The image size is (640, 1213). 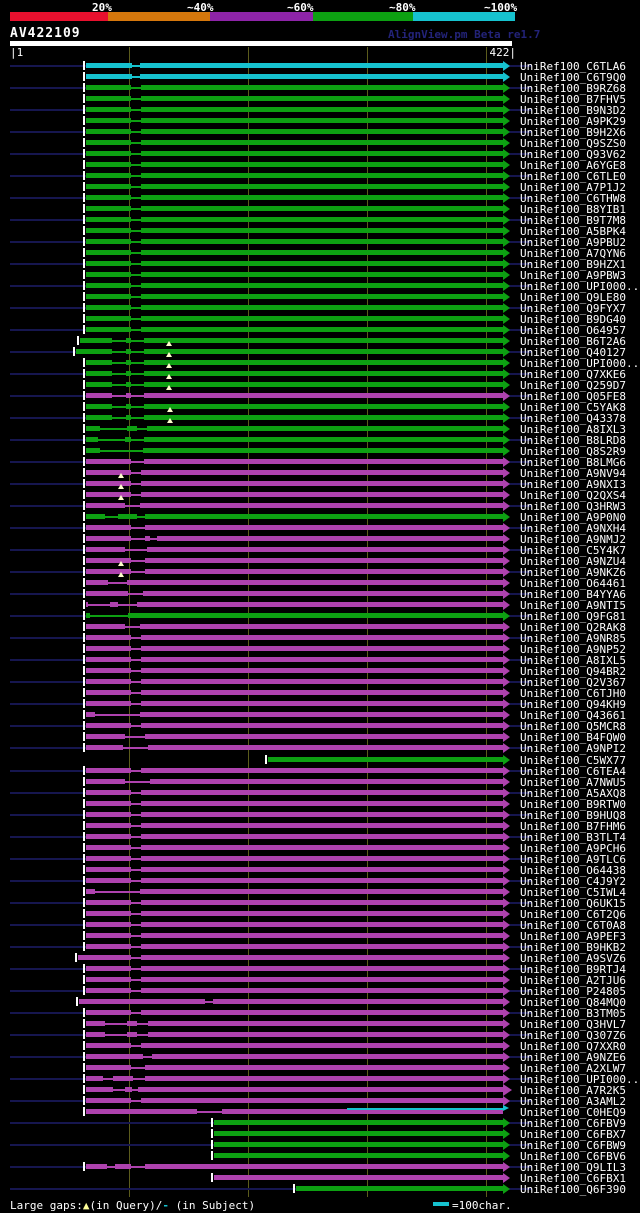 What do you see at coordinates (573, 451) in the screenshot?
I see `hit-label: UniRef100_Q8S2R9` at bounding box center [573, 451].